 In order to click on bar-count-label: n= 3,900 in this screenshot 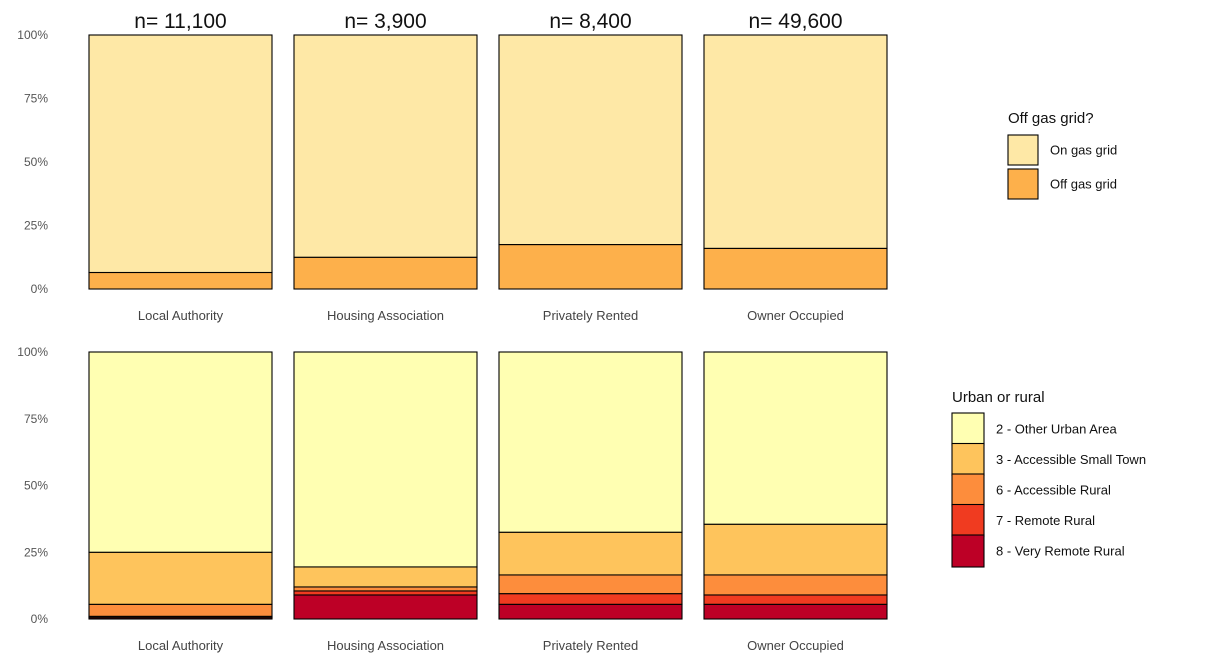, I will do `click(385, 21)`.